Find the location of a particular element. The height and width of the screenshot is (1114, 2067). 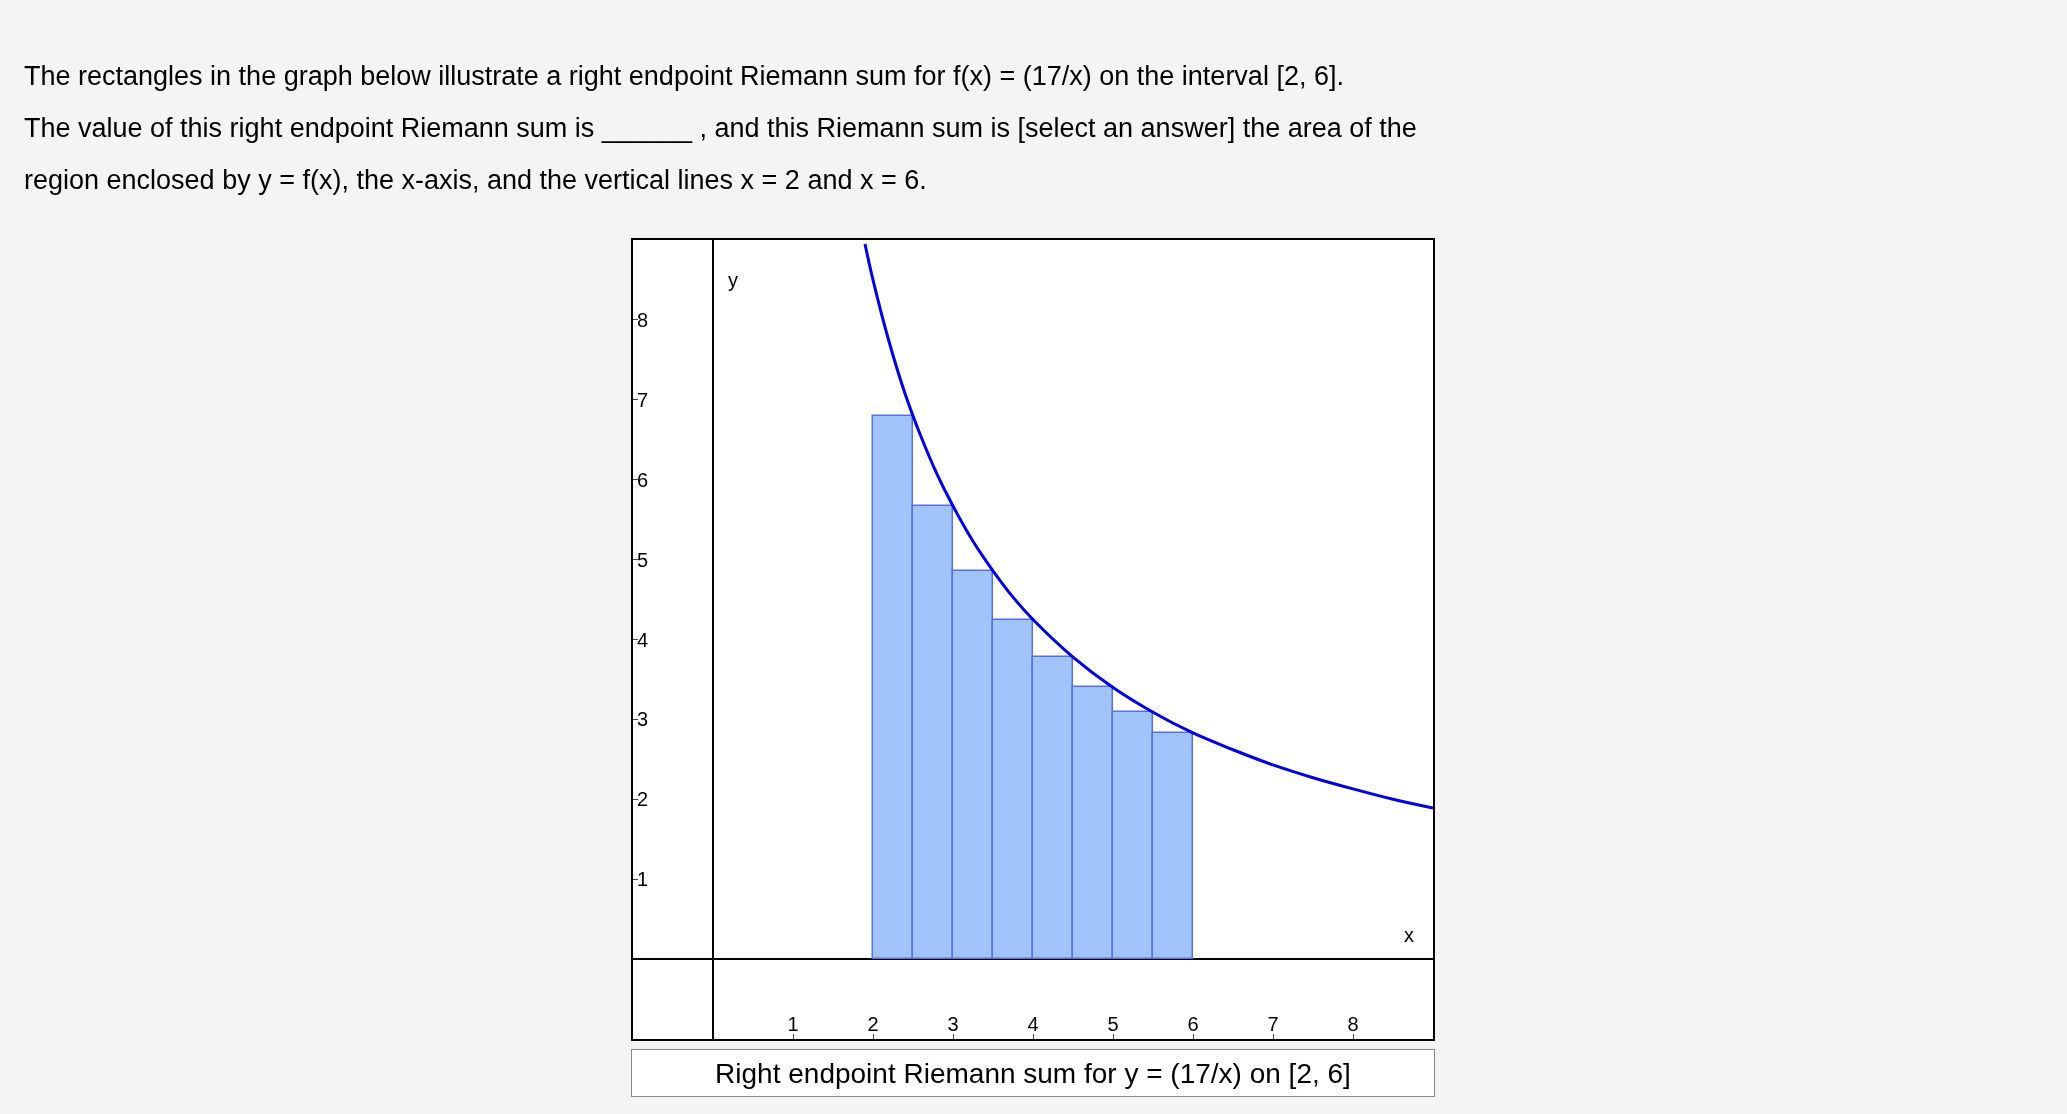

y-tick-label: 2 is located at coordinates (643, 799).